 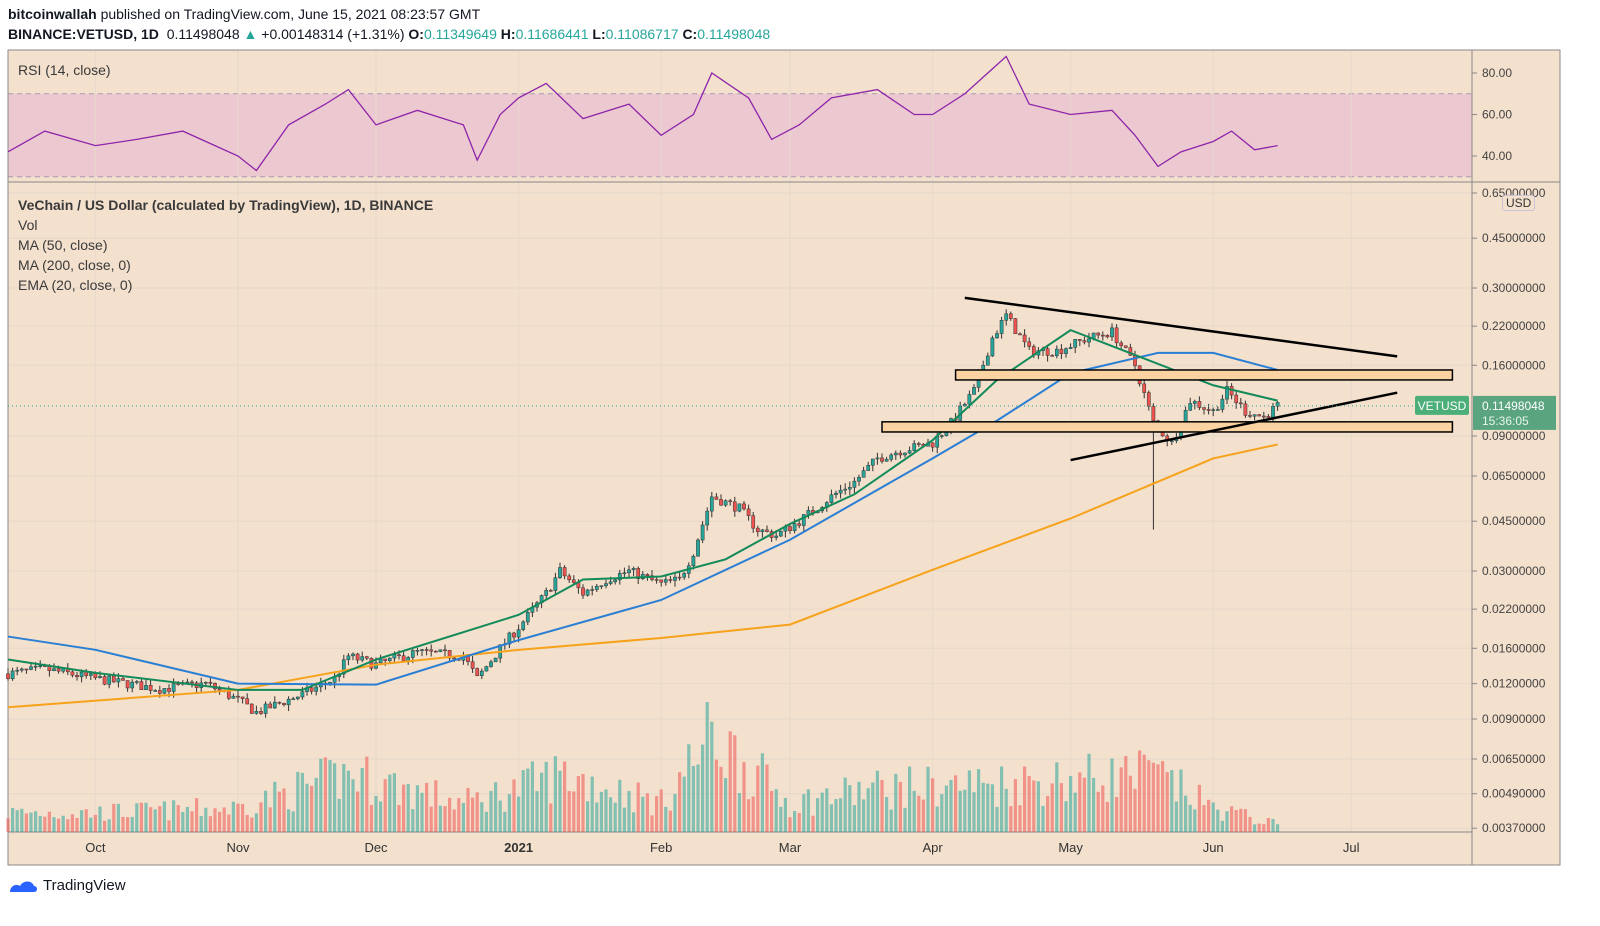 I want to click on footer-brand: TradingView, so click(x=84, y=885).